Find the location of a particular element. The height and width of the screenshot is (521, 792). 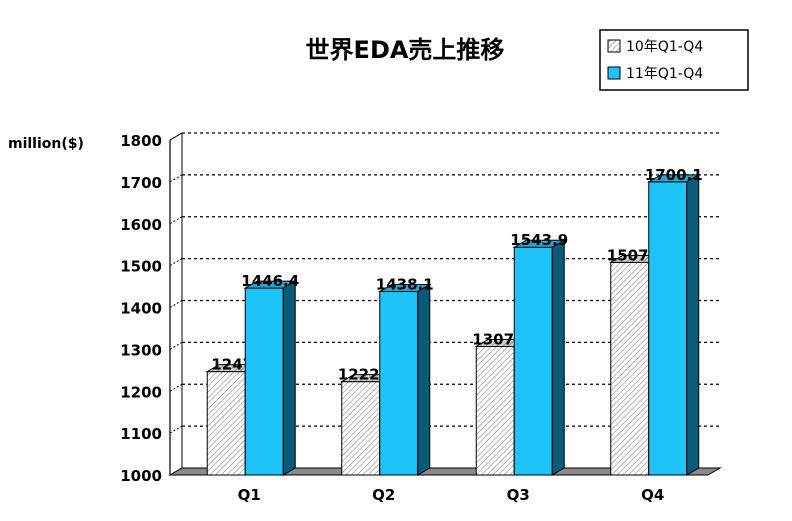

y-tick-label: 1700 is located at coordinates (141, 183).